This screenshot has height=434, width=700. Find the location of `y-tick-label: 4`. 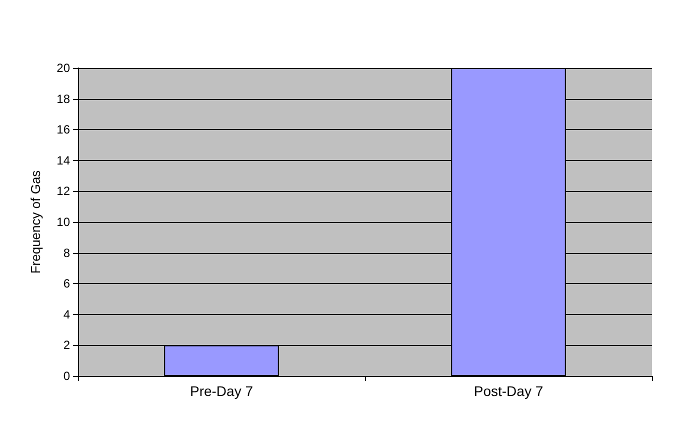

y-tick-label: 4 is located at coordinates (66, 314).